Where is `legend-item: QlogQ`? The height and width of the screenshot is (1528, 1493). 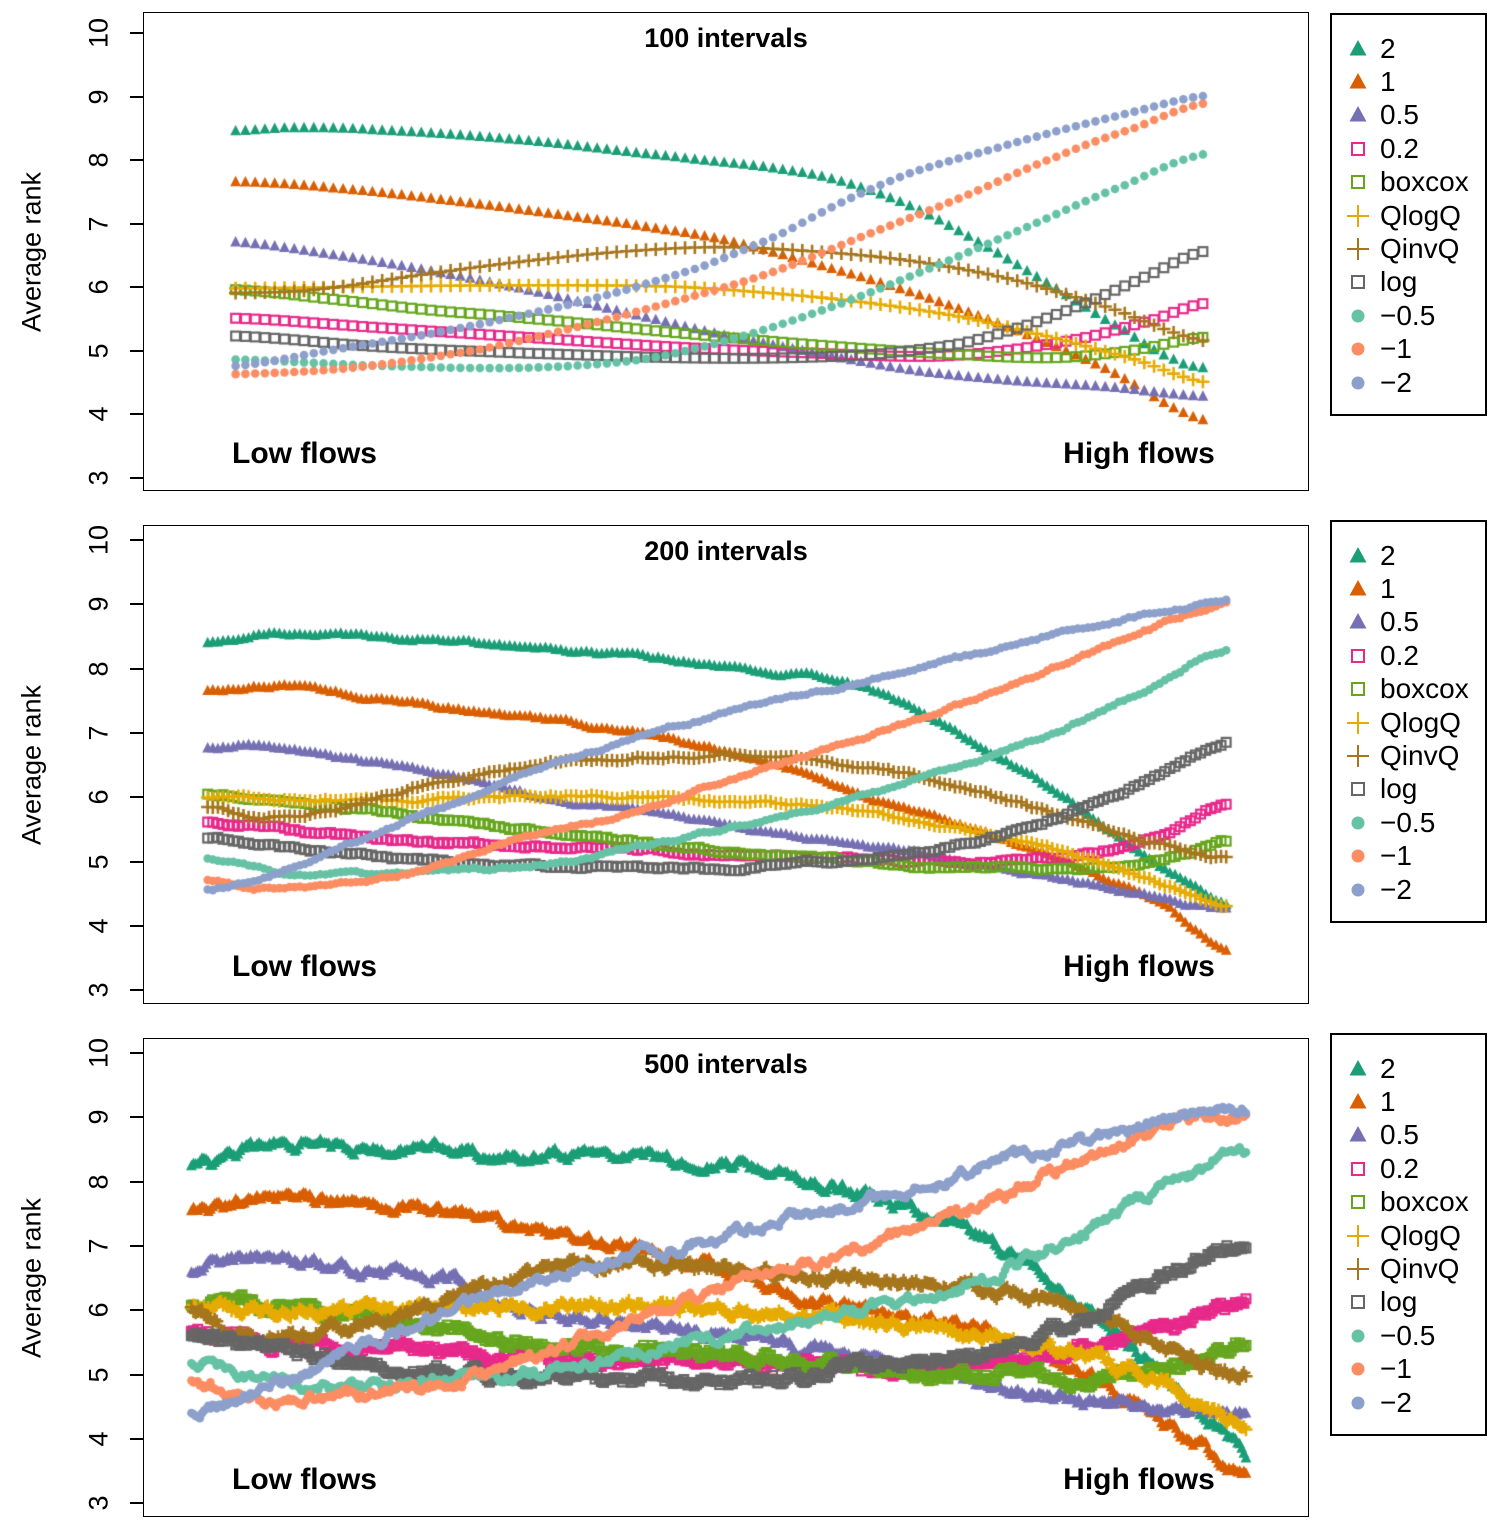
legend-item: QlogQ is located at coordinates (1408, 722).